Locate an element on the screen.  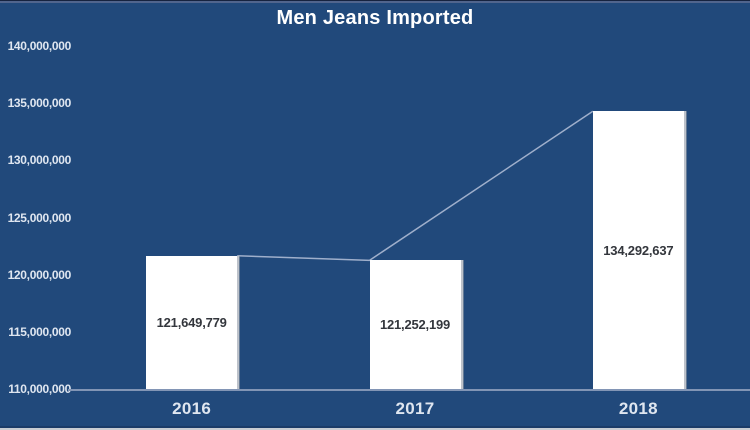
x-axis-label-2016: 2016 is located at coordinates (192, 408).